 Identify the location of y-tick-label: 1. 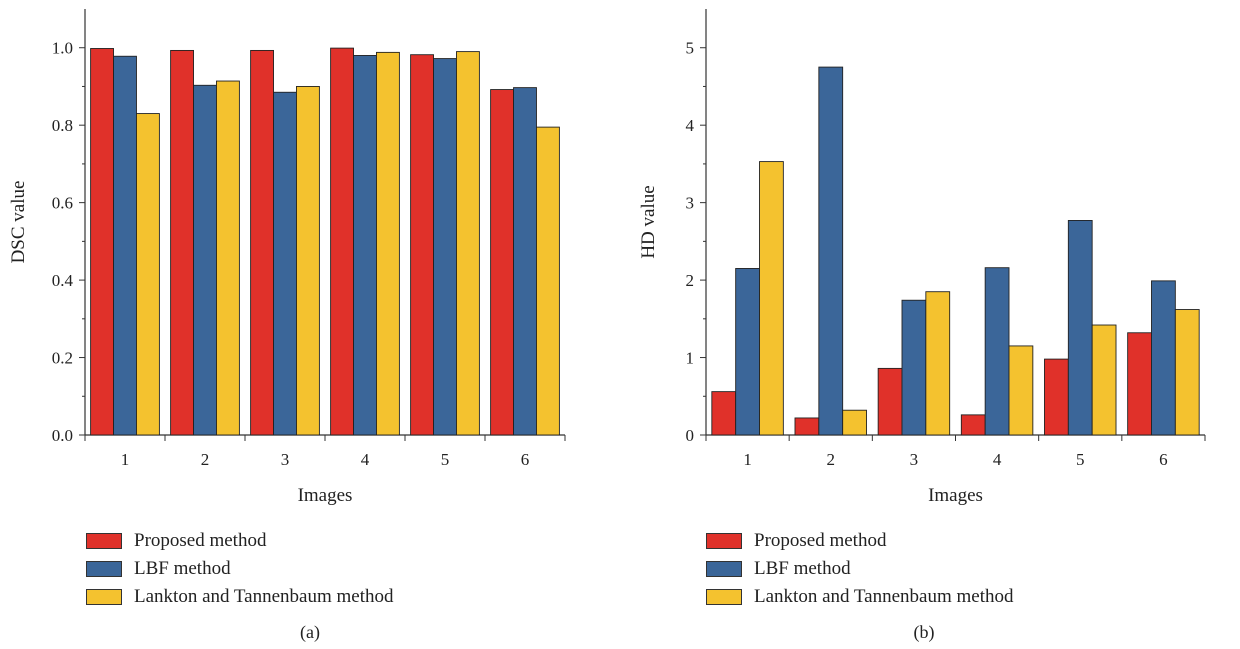
(690, 358).